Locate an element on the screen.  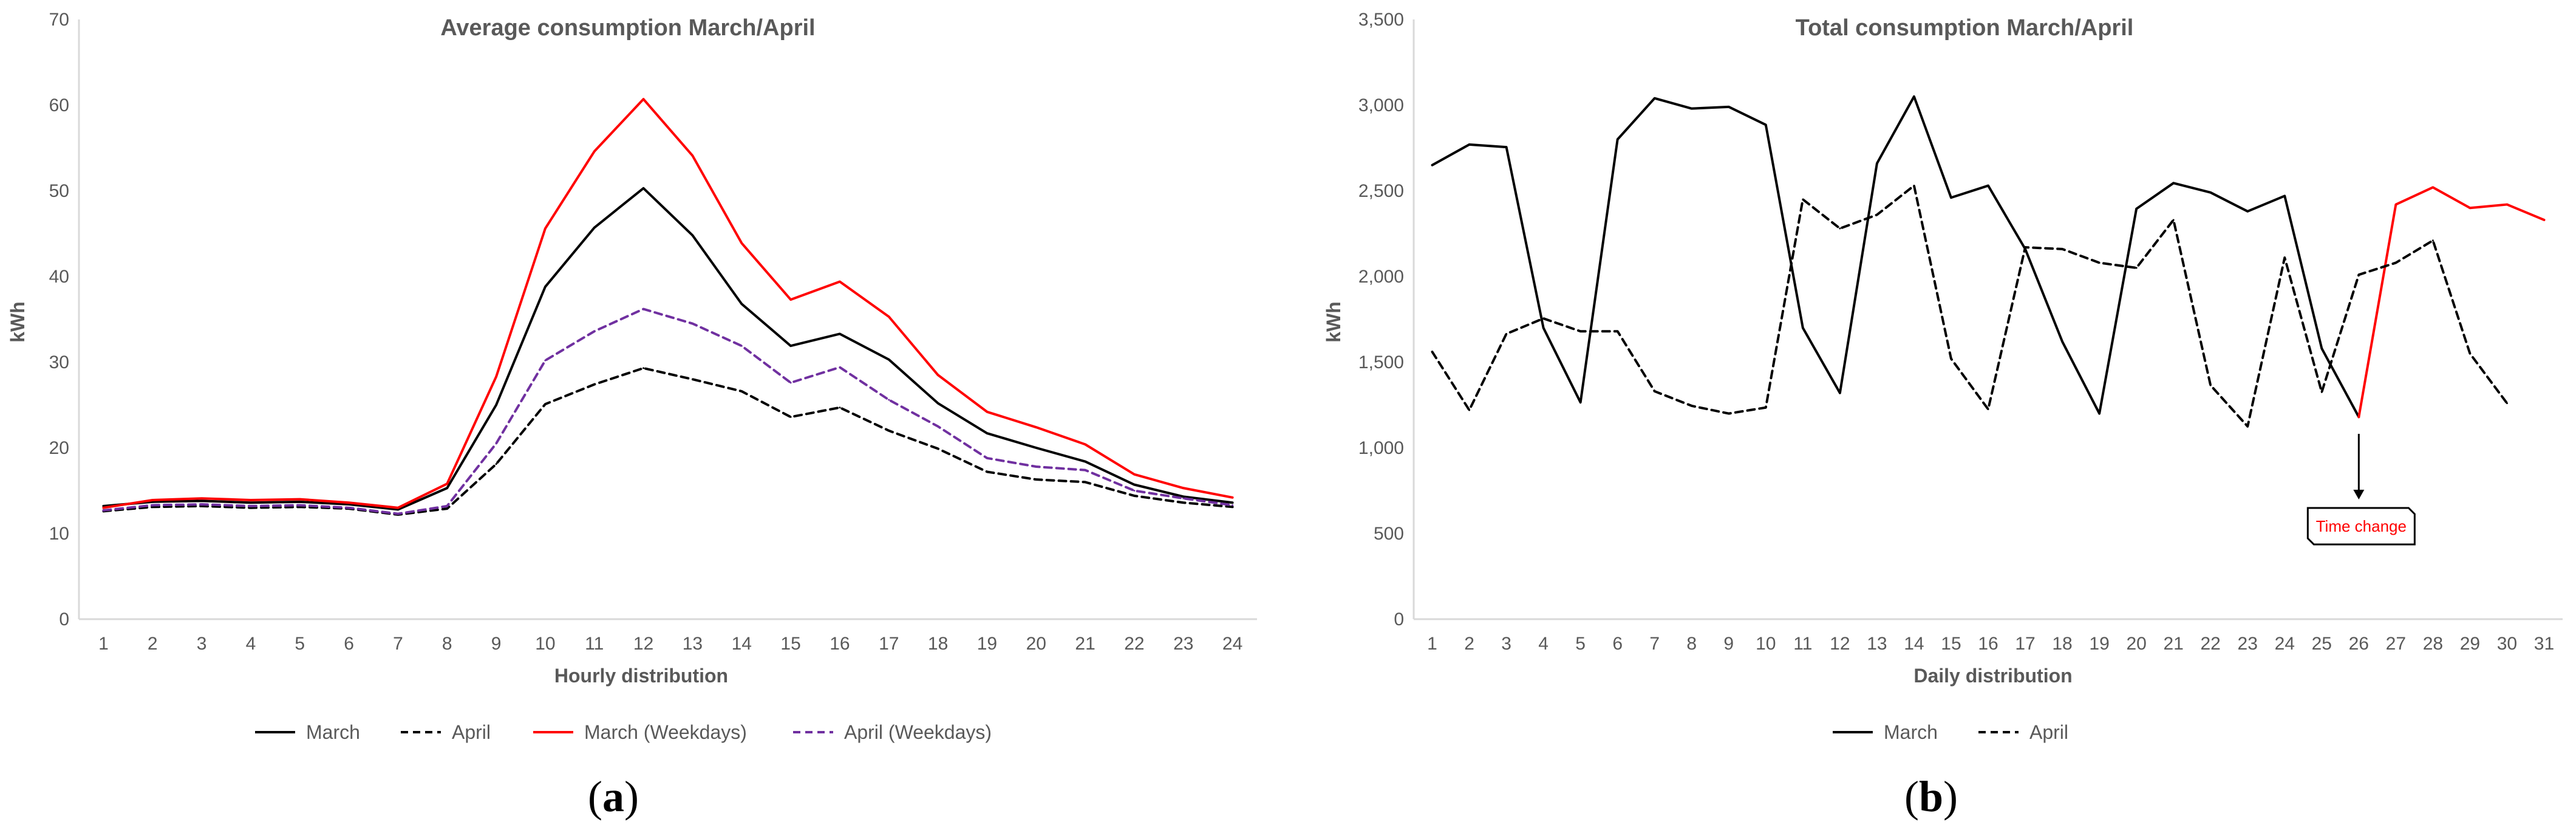
annotation-box is located at coordinates (2361, 526).